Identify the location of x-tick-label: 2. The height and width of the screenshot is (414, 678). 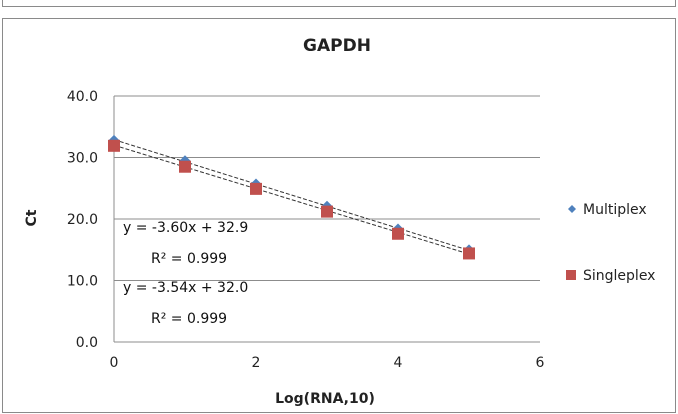
(256, 363).